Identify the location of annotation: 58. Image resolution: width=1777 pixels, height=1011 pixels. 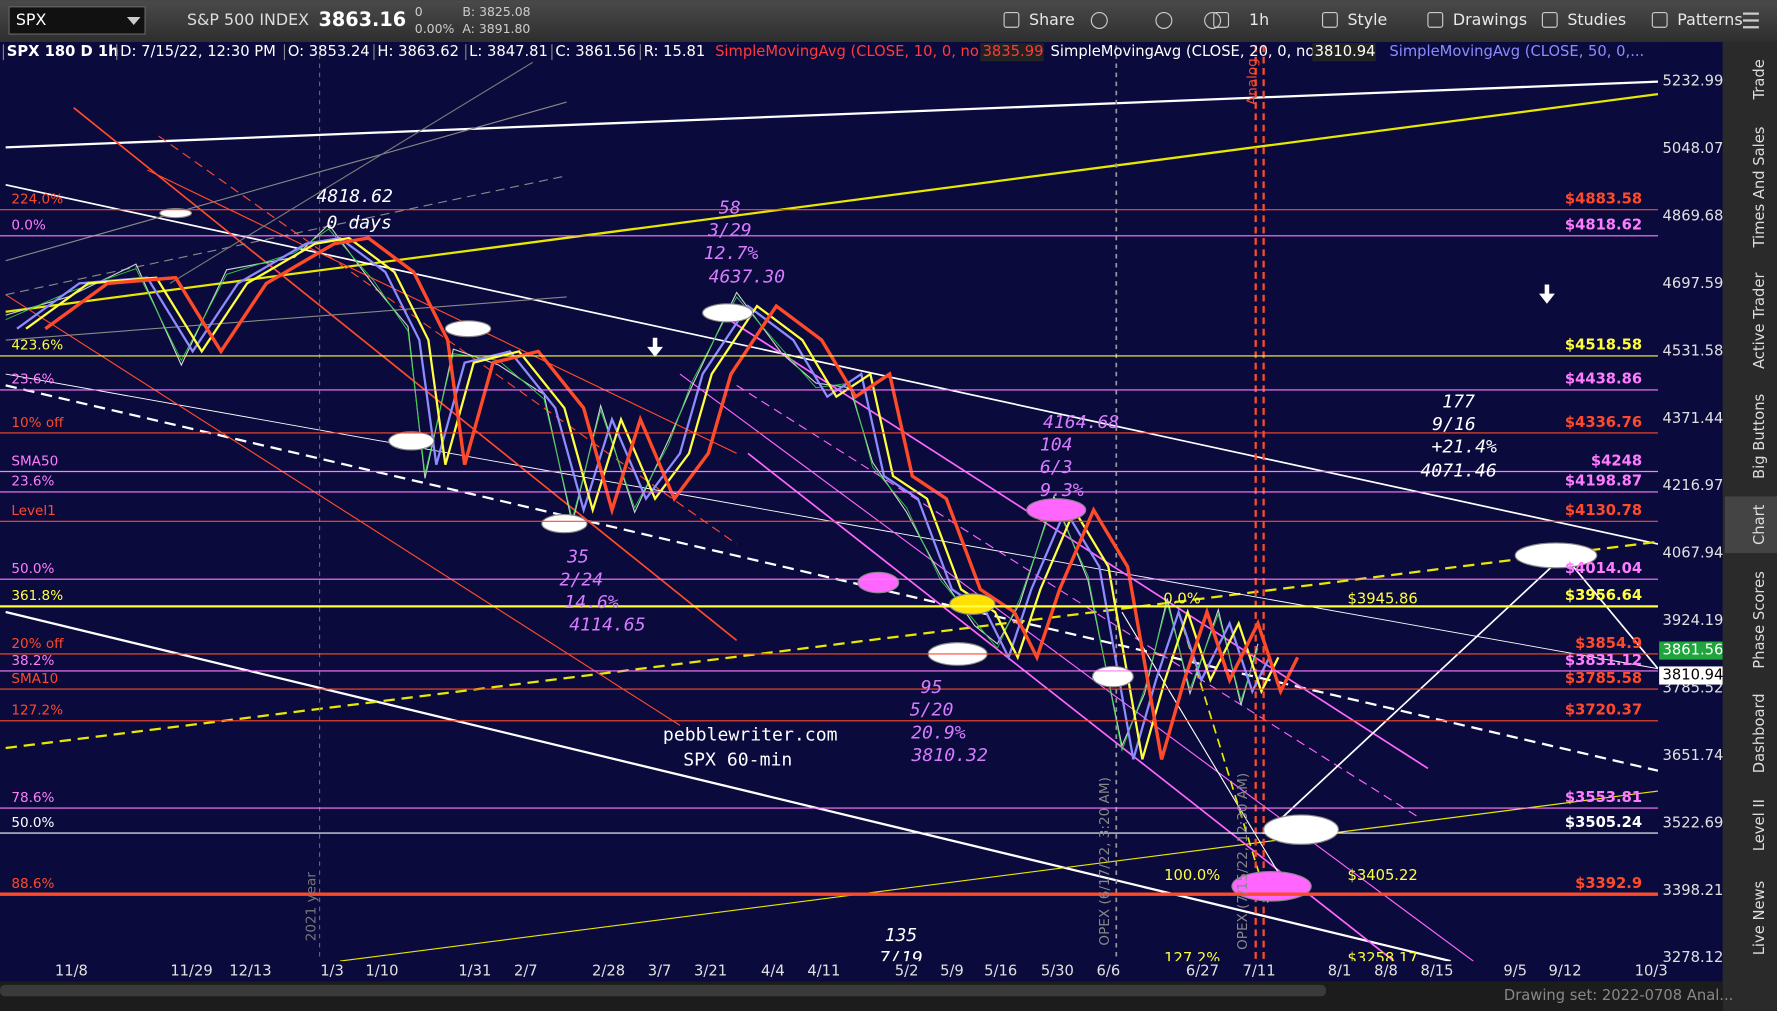
(730, 208).